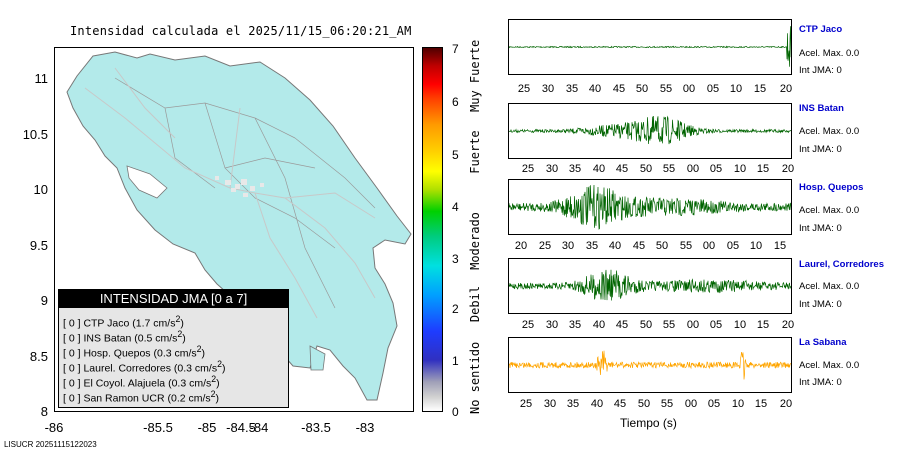  What do you see at coordinates (35, 134) in the screenshot?
I see `y-tick-10-5: 10.5` at bounding box center [35, 134].